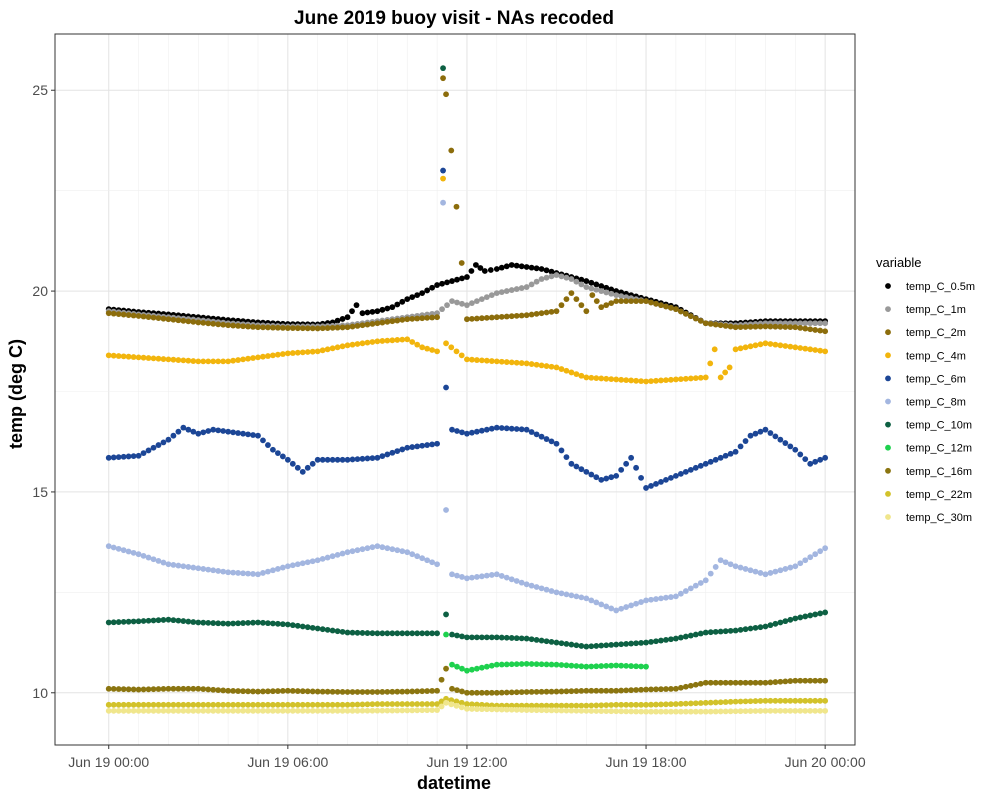 This screenshot has width=1000, height=800. What do you see at coordinates (888, 447) in the screenshot?
I see `legend-key` at bounding box center [888, 447].